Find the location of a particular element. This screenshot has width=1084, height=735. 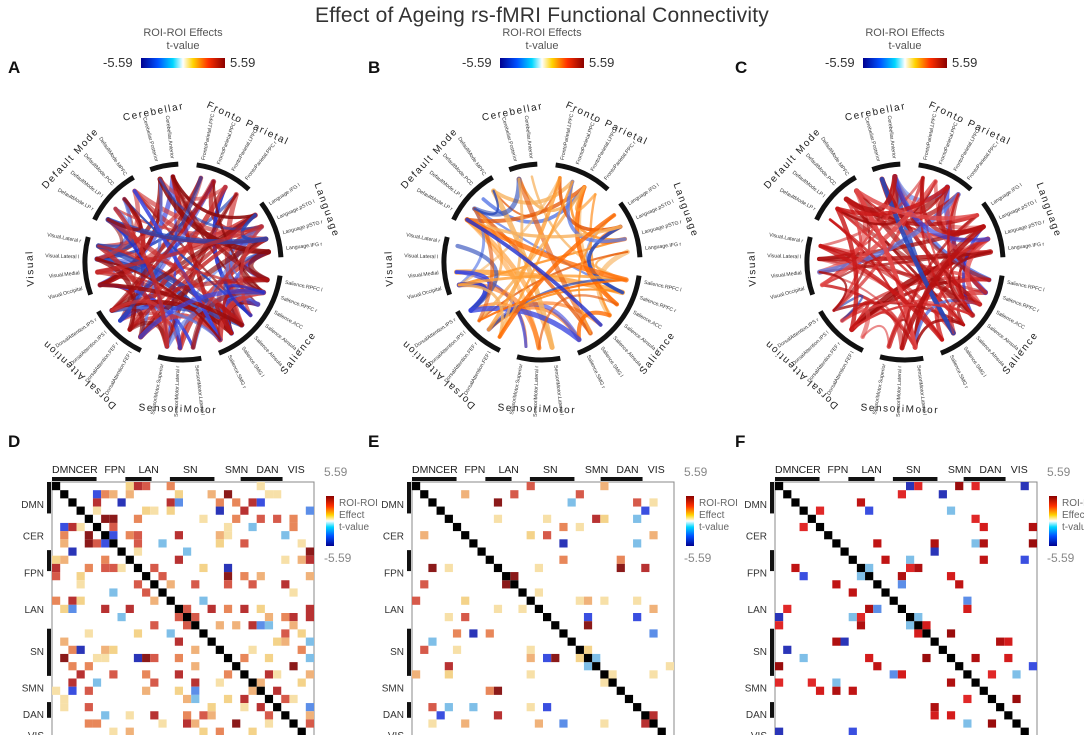

matrix-top-label: LAN is located at coordinates (871, 470).